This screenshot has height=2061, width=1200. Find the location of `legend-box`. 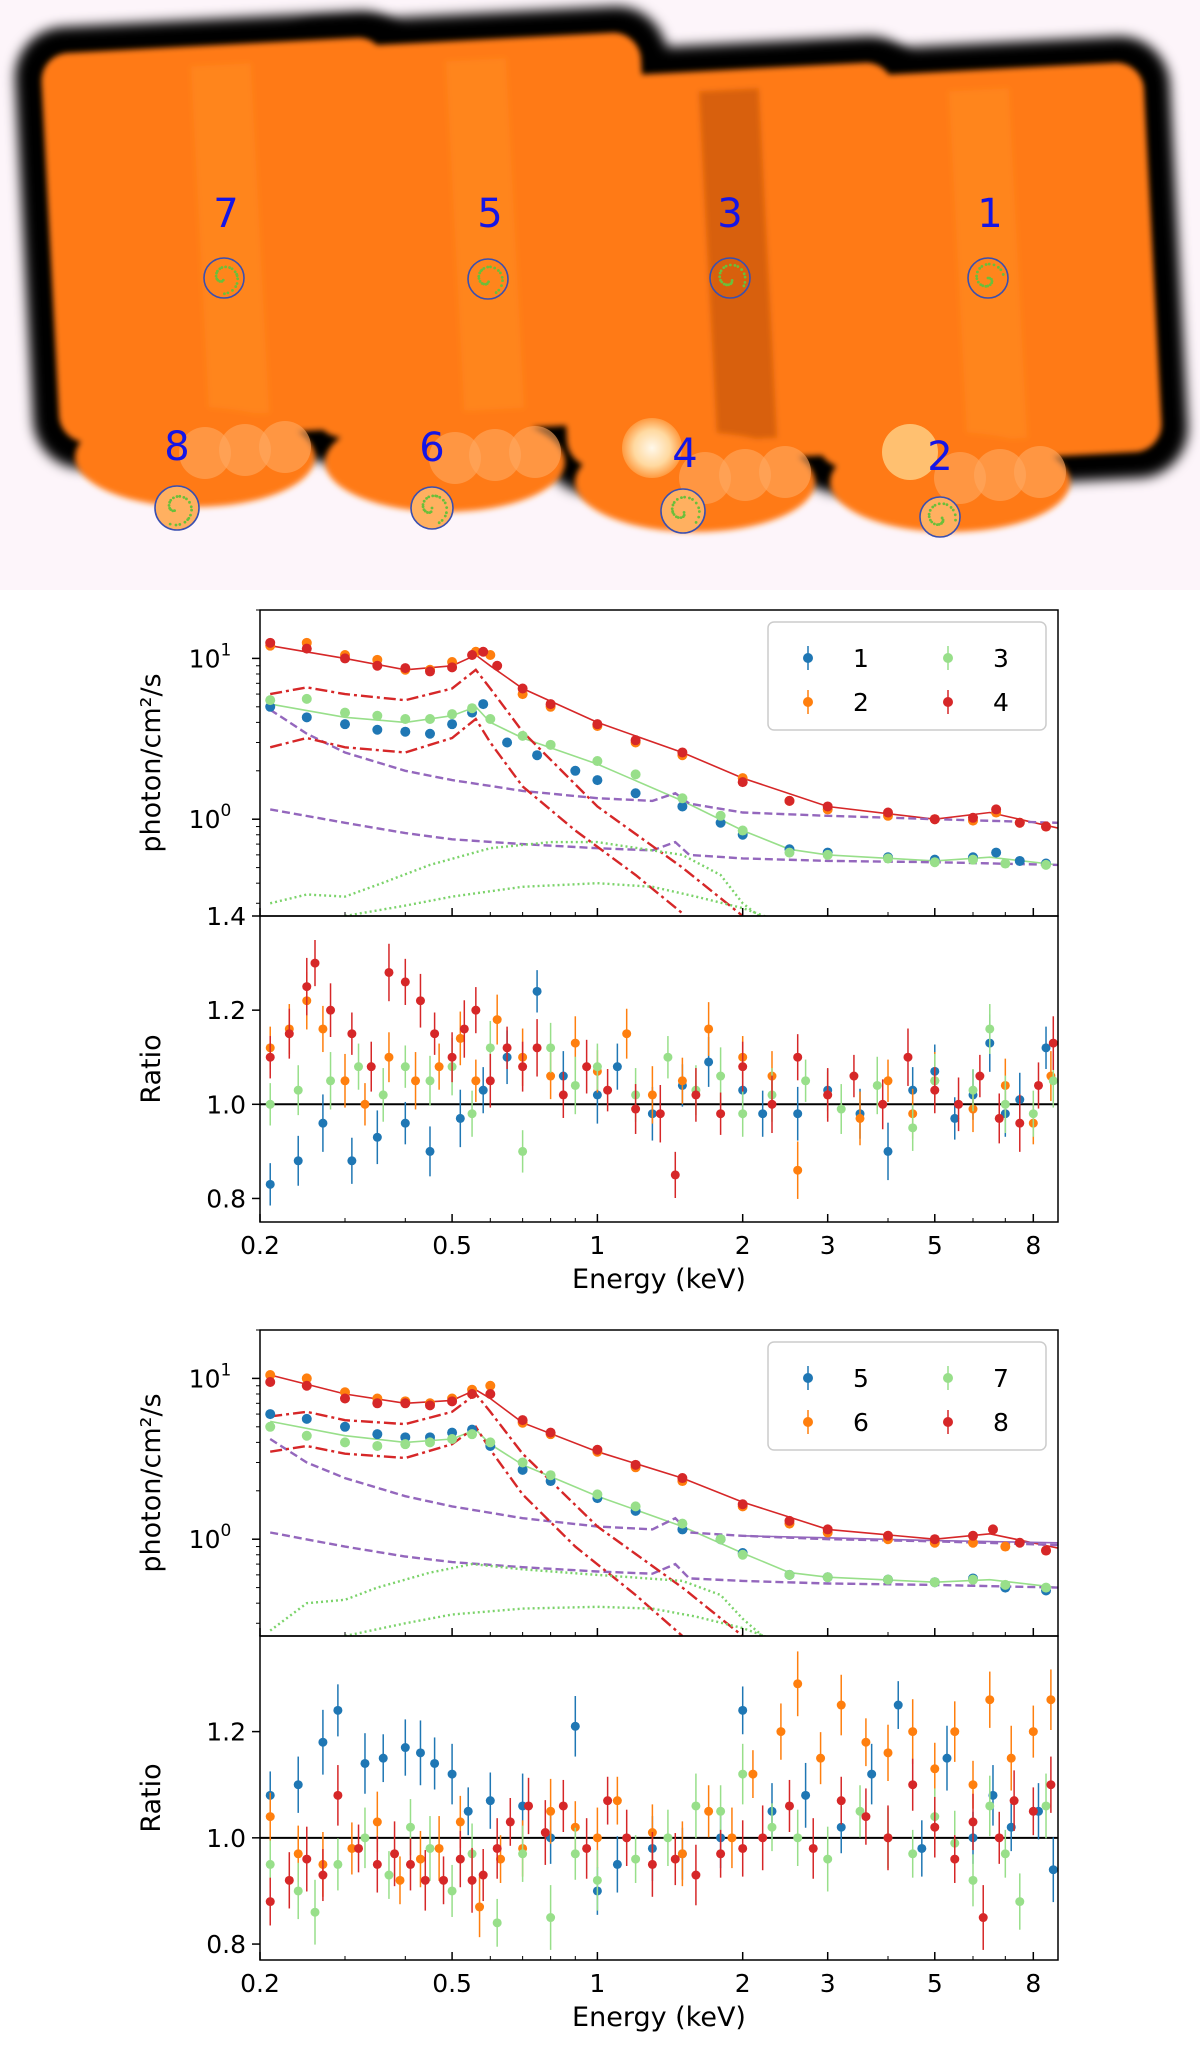

legend-box is located at coordinates (907, 676).